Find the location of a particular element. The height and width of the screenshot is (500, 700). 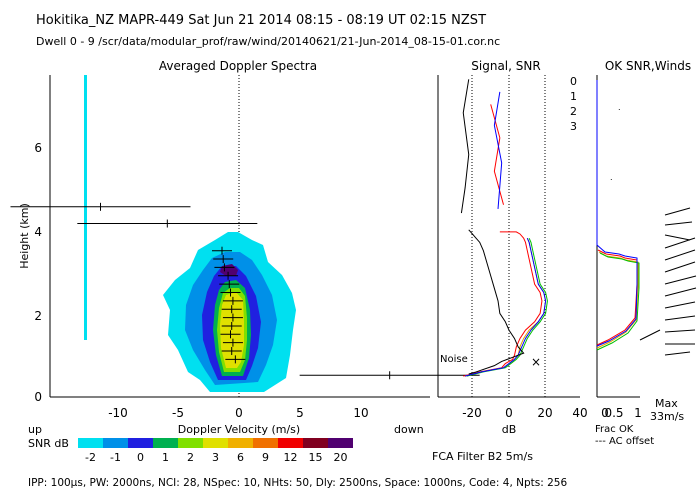

filter-label: FCA Filter B2 5m/s is located at coordinates (482, 456).